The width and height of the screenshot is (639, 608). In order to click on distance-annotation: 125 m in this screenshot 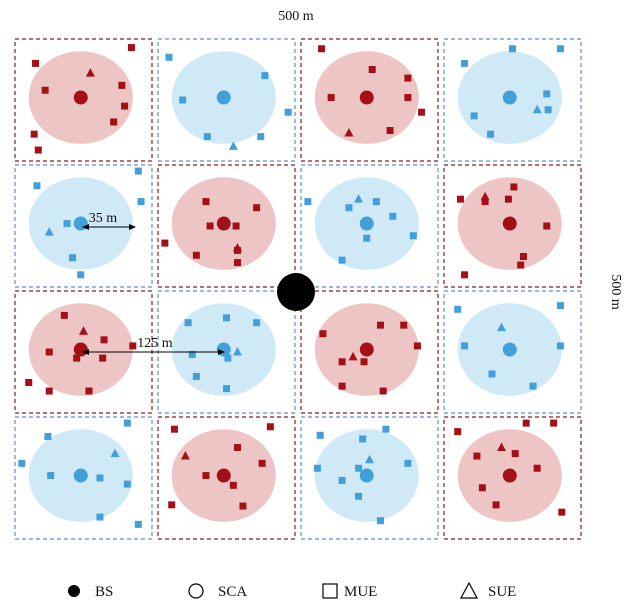, I will do `click(153, 345)`.